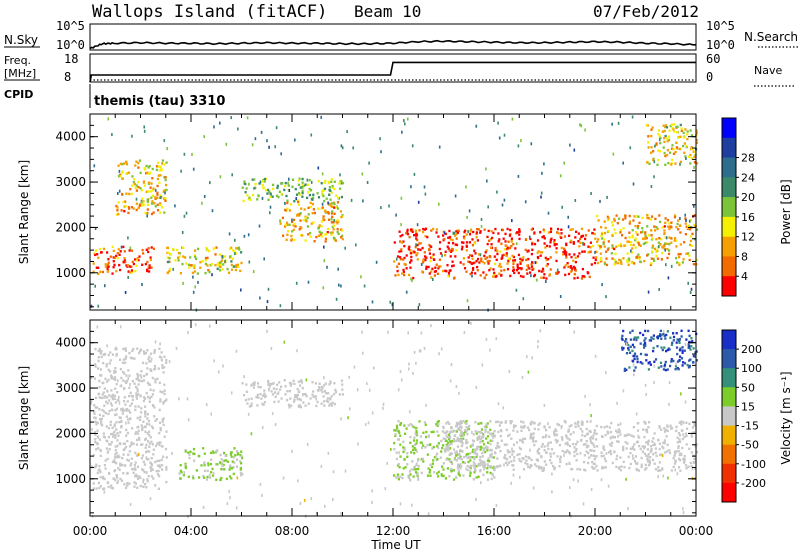 Image resolution: width=800 pixels, height=554 pixels. What do you see at coordinates (748, 387) in the screenshot?
I see `colorbar-tick-label: 50` at bounding box center [748, 387].